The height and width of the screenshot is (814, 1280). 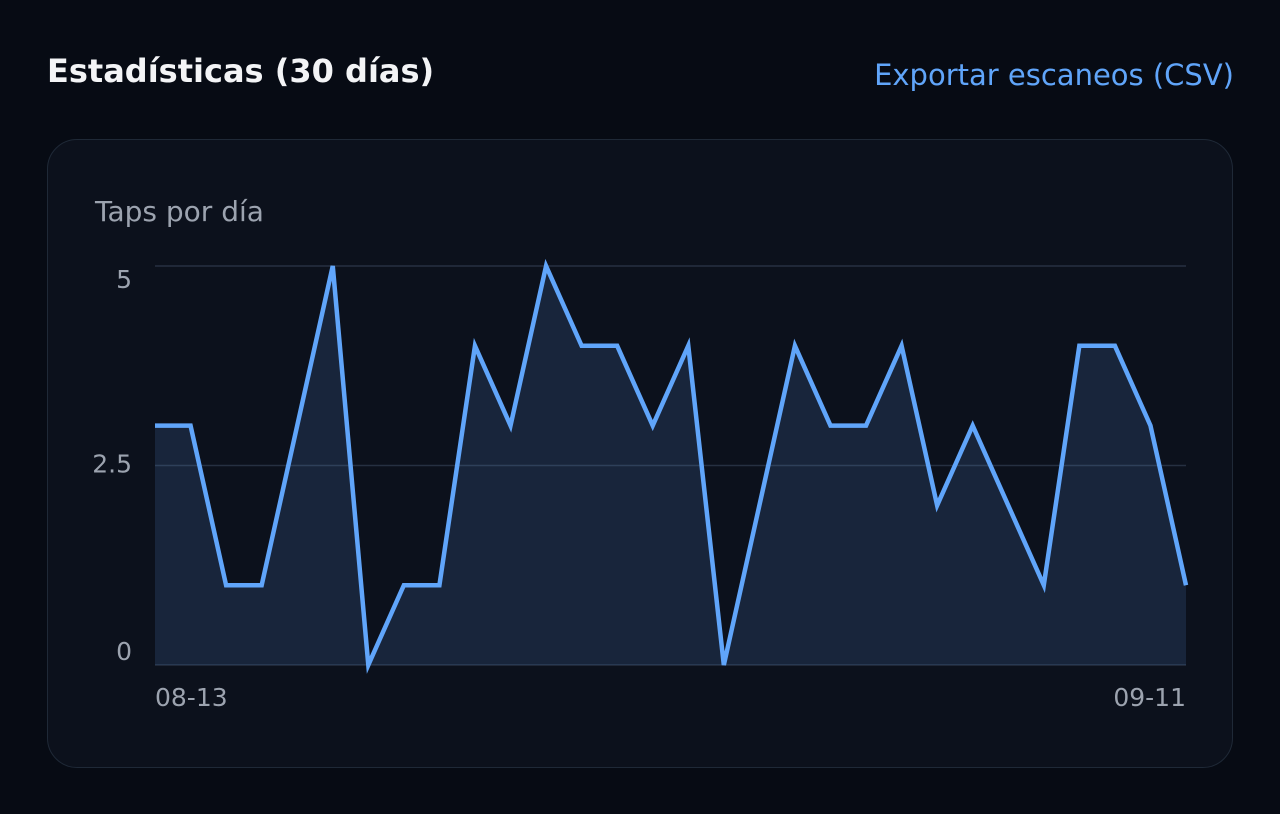 I want to click on x-tick-label: 08-13, so click(x=191, y=697).